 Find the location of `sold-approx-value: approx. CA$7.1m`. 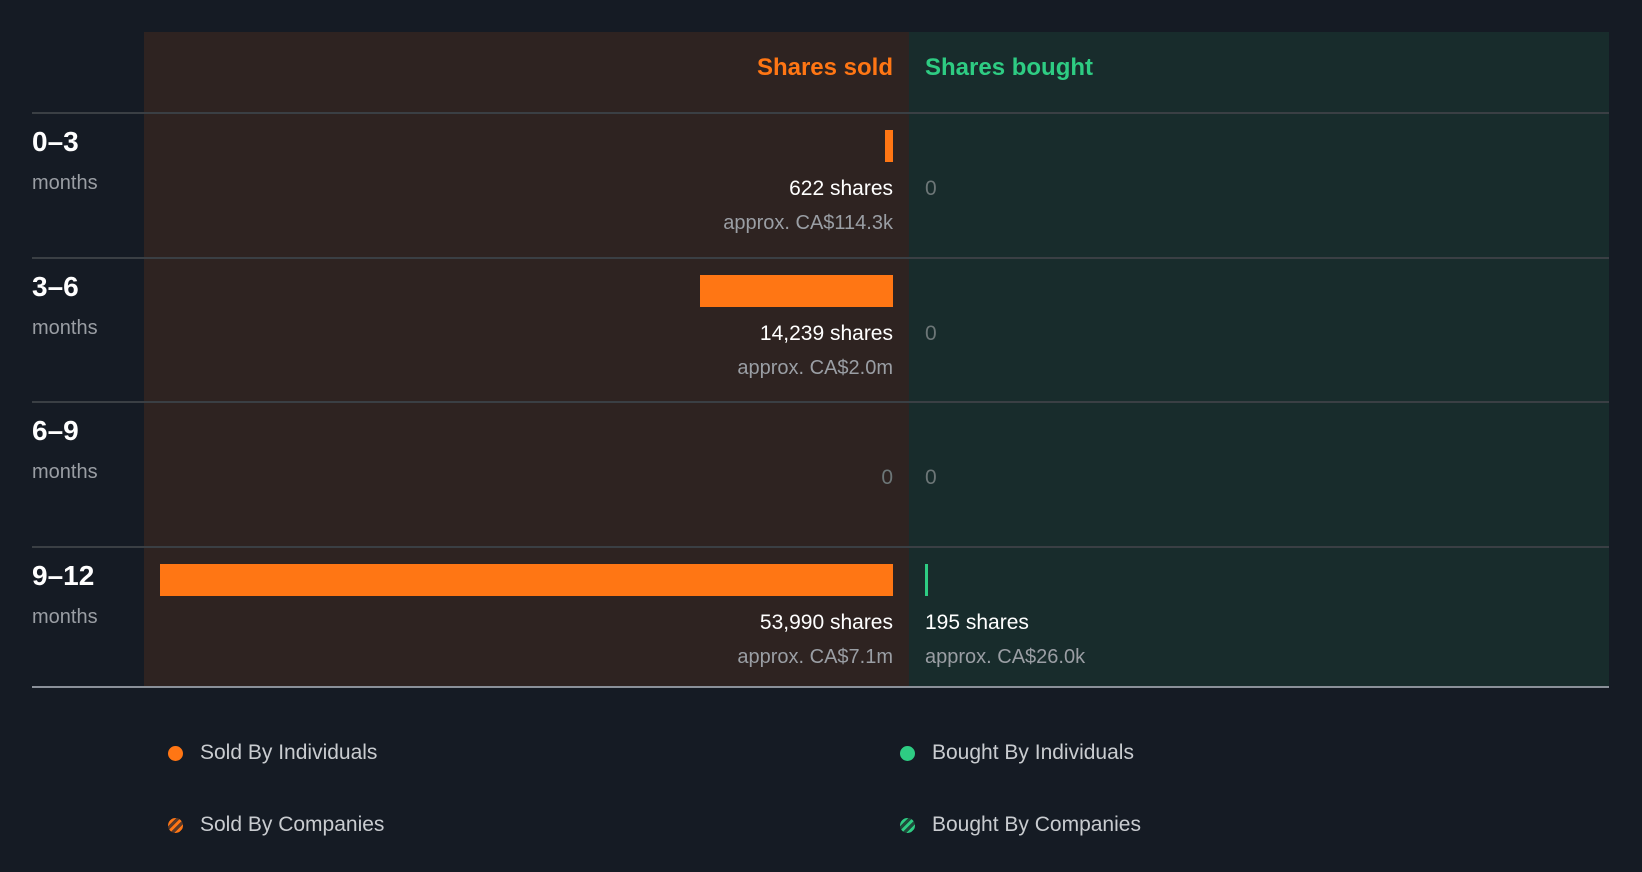

sold-approx-value: approx. CA$7.1m is located at coordinates (815, 656).